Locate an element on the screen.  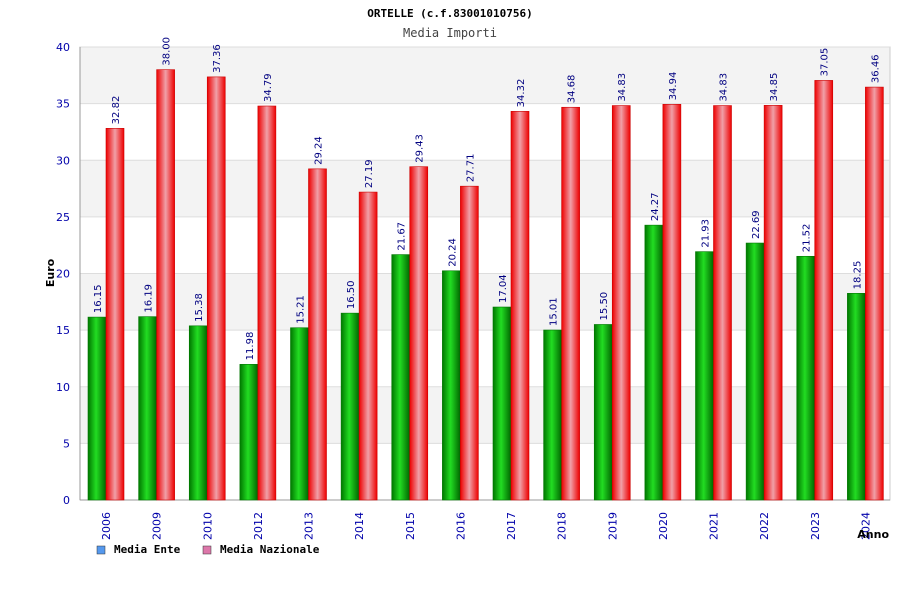
x-tick-label: 2016 is located at coordinates (460, 526).